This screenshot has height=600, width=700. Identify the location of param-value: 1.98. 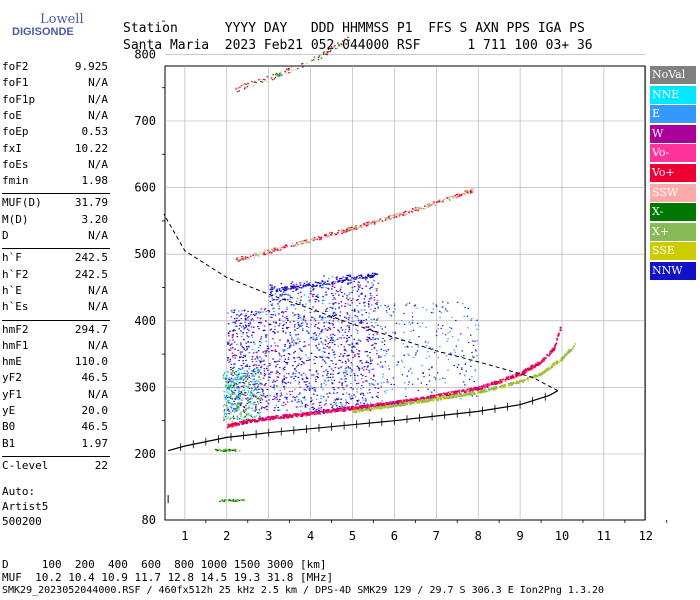
(95, 181).